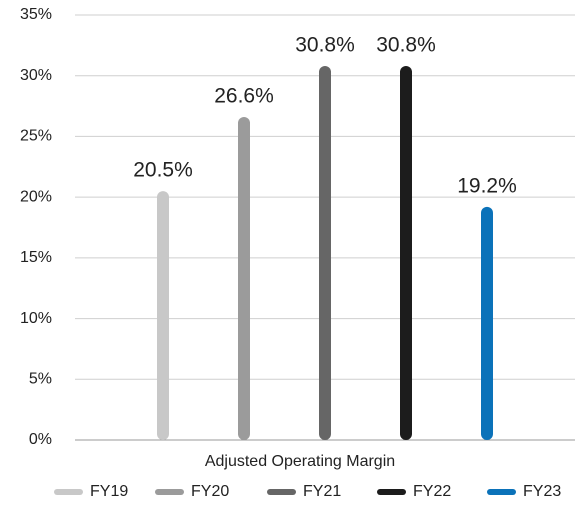  What do you see at coordinates (322, 491) in the screenshot?
I see `legend-label: FY21` at bounding box center [322, 491].